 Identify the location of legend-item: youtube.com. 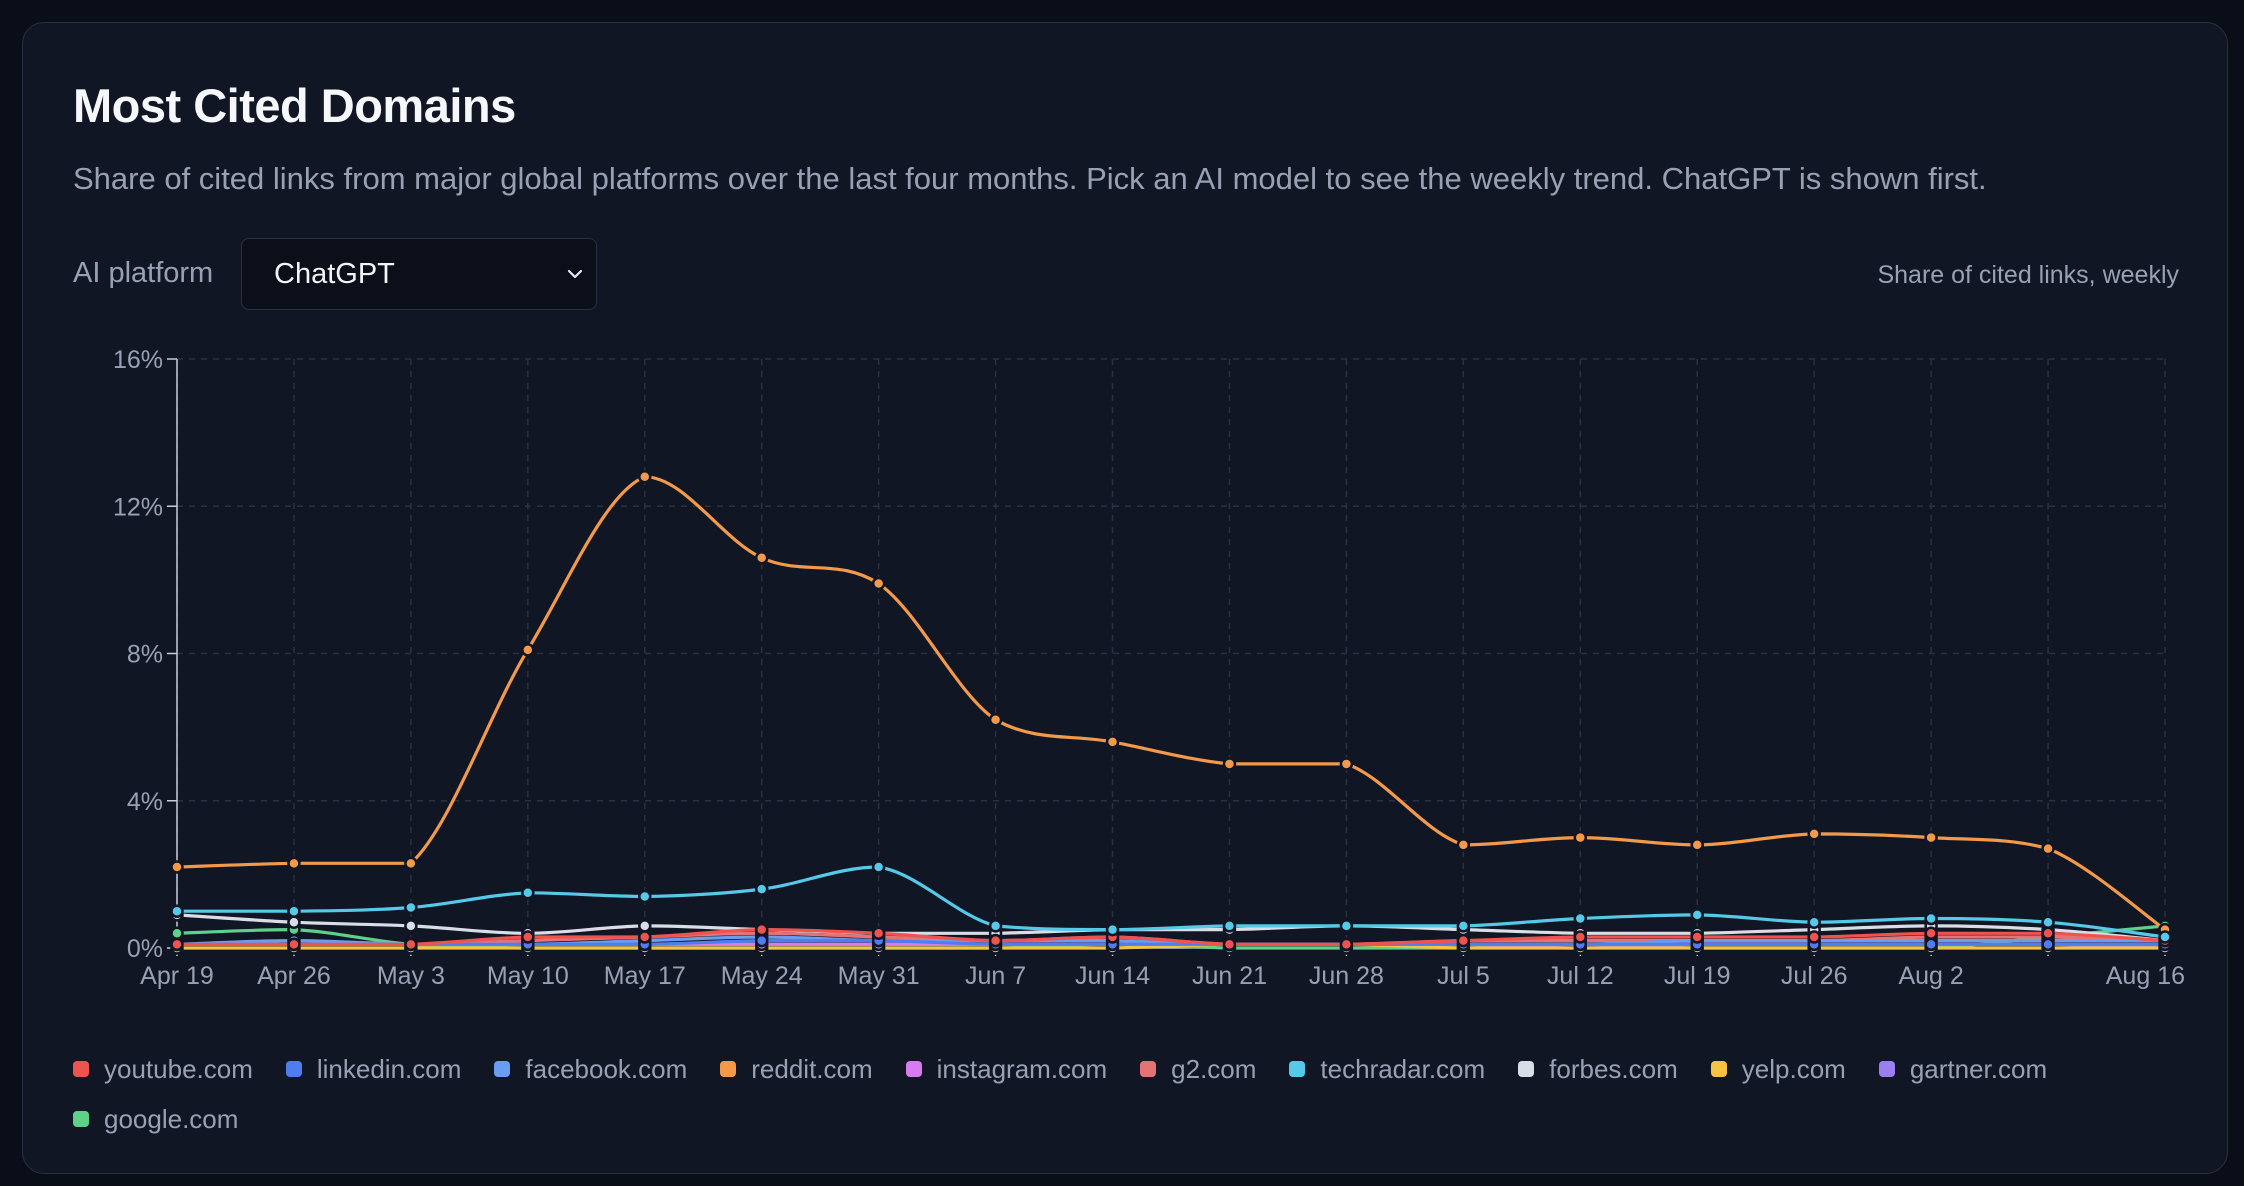
(163, 1069).